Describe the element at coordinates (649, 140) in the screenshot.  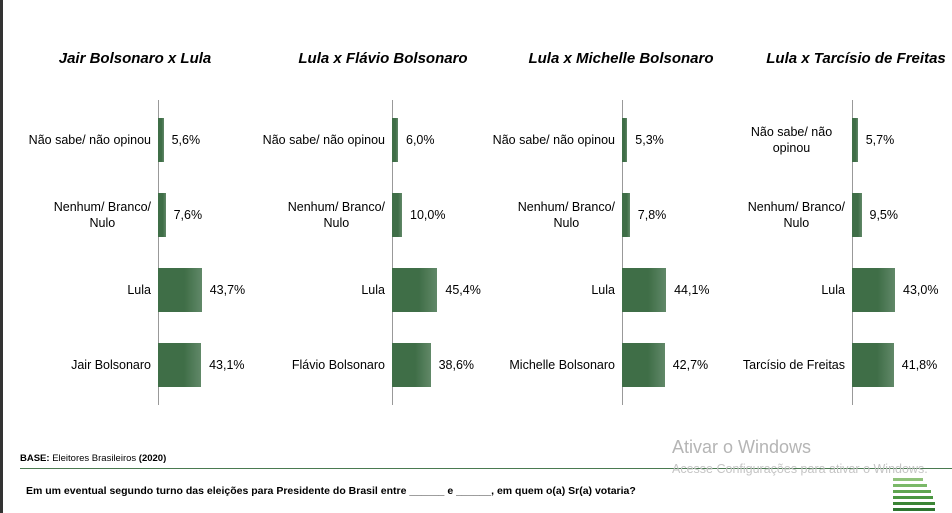
I see `value-label: 5,3%` at that location.